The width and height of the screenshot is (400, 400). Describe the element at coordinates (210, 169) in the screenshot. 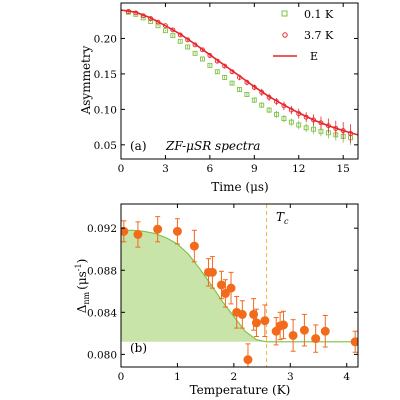

I see `x-tick-label: 6` at that location.